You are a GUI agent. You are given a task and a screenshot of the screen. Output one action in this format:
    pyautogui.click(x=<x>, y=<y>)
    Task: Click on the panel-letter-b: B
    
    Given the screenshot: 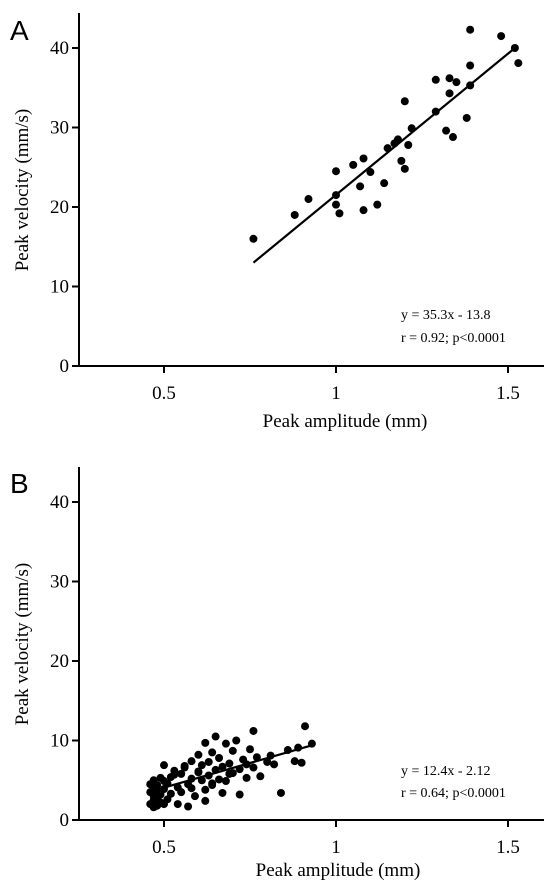 What is the action you would take?
    pyautogui.click(x=19, y=483)
    